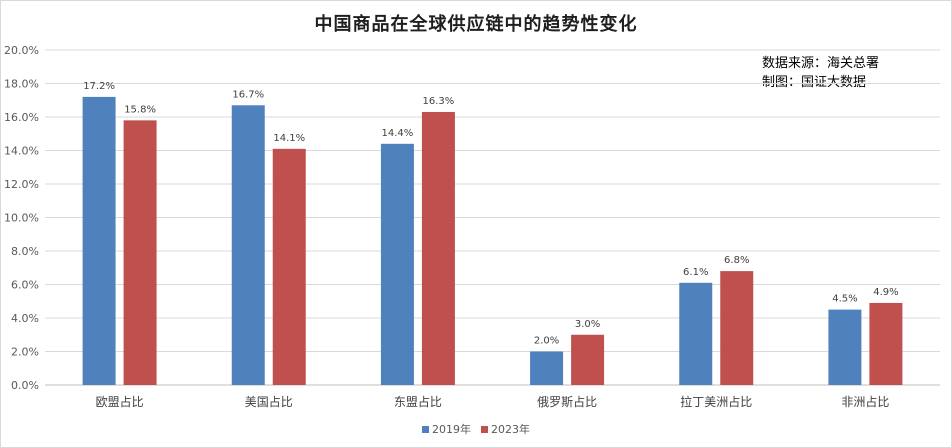 The height and width of the screenshot is (448, 952). Describe the element at coordinates (567, 401) in the screenshot. I see `category-label: 俄罗斯占比` at that location.